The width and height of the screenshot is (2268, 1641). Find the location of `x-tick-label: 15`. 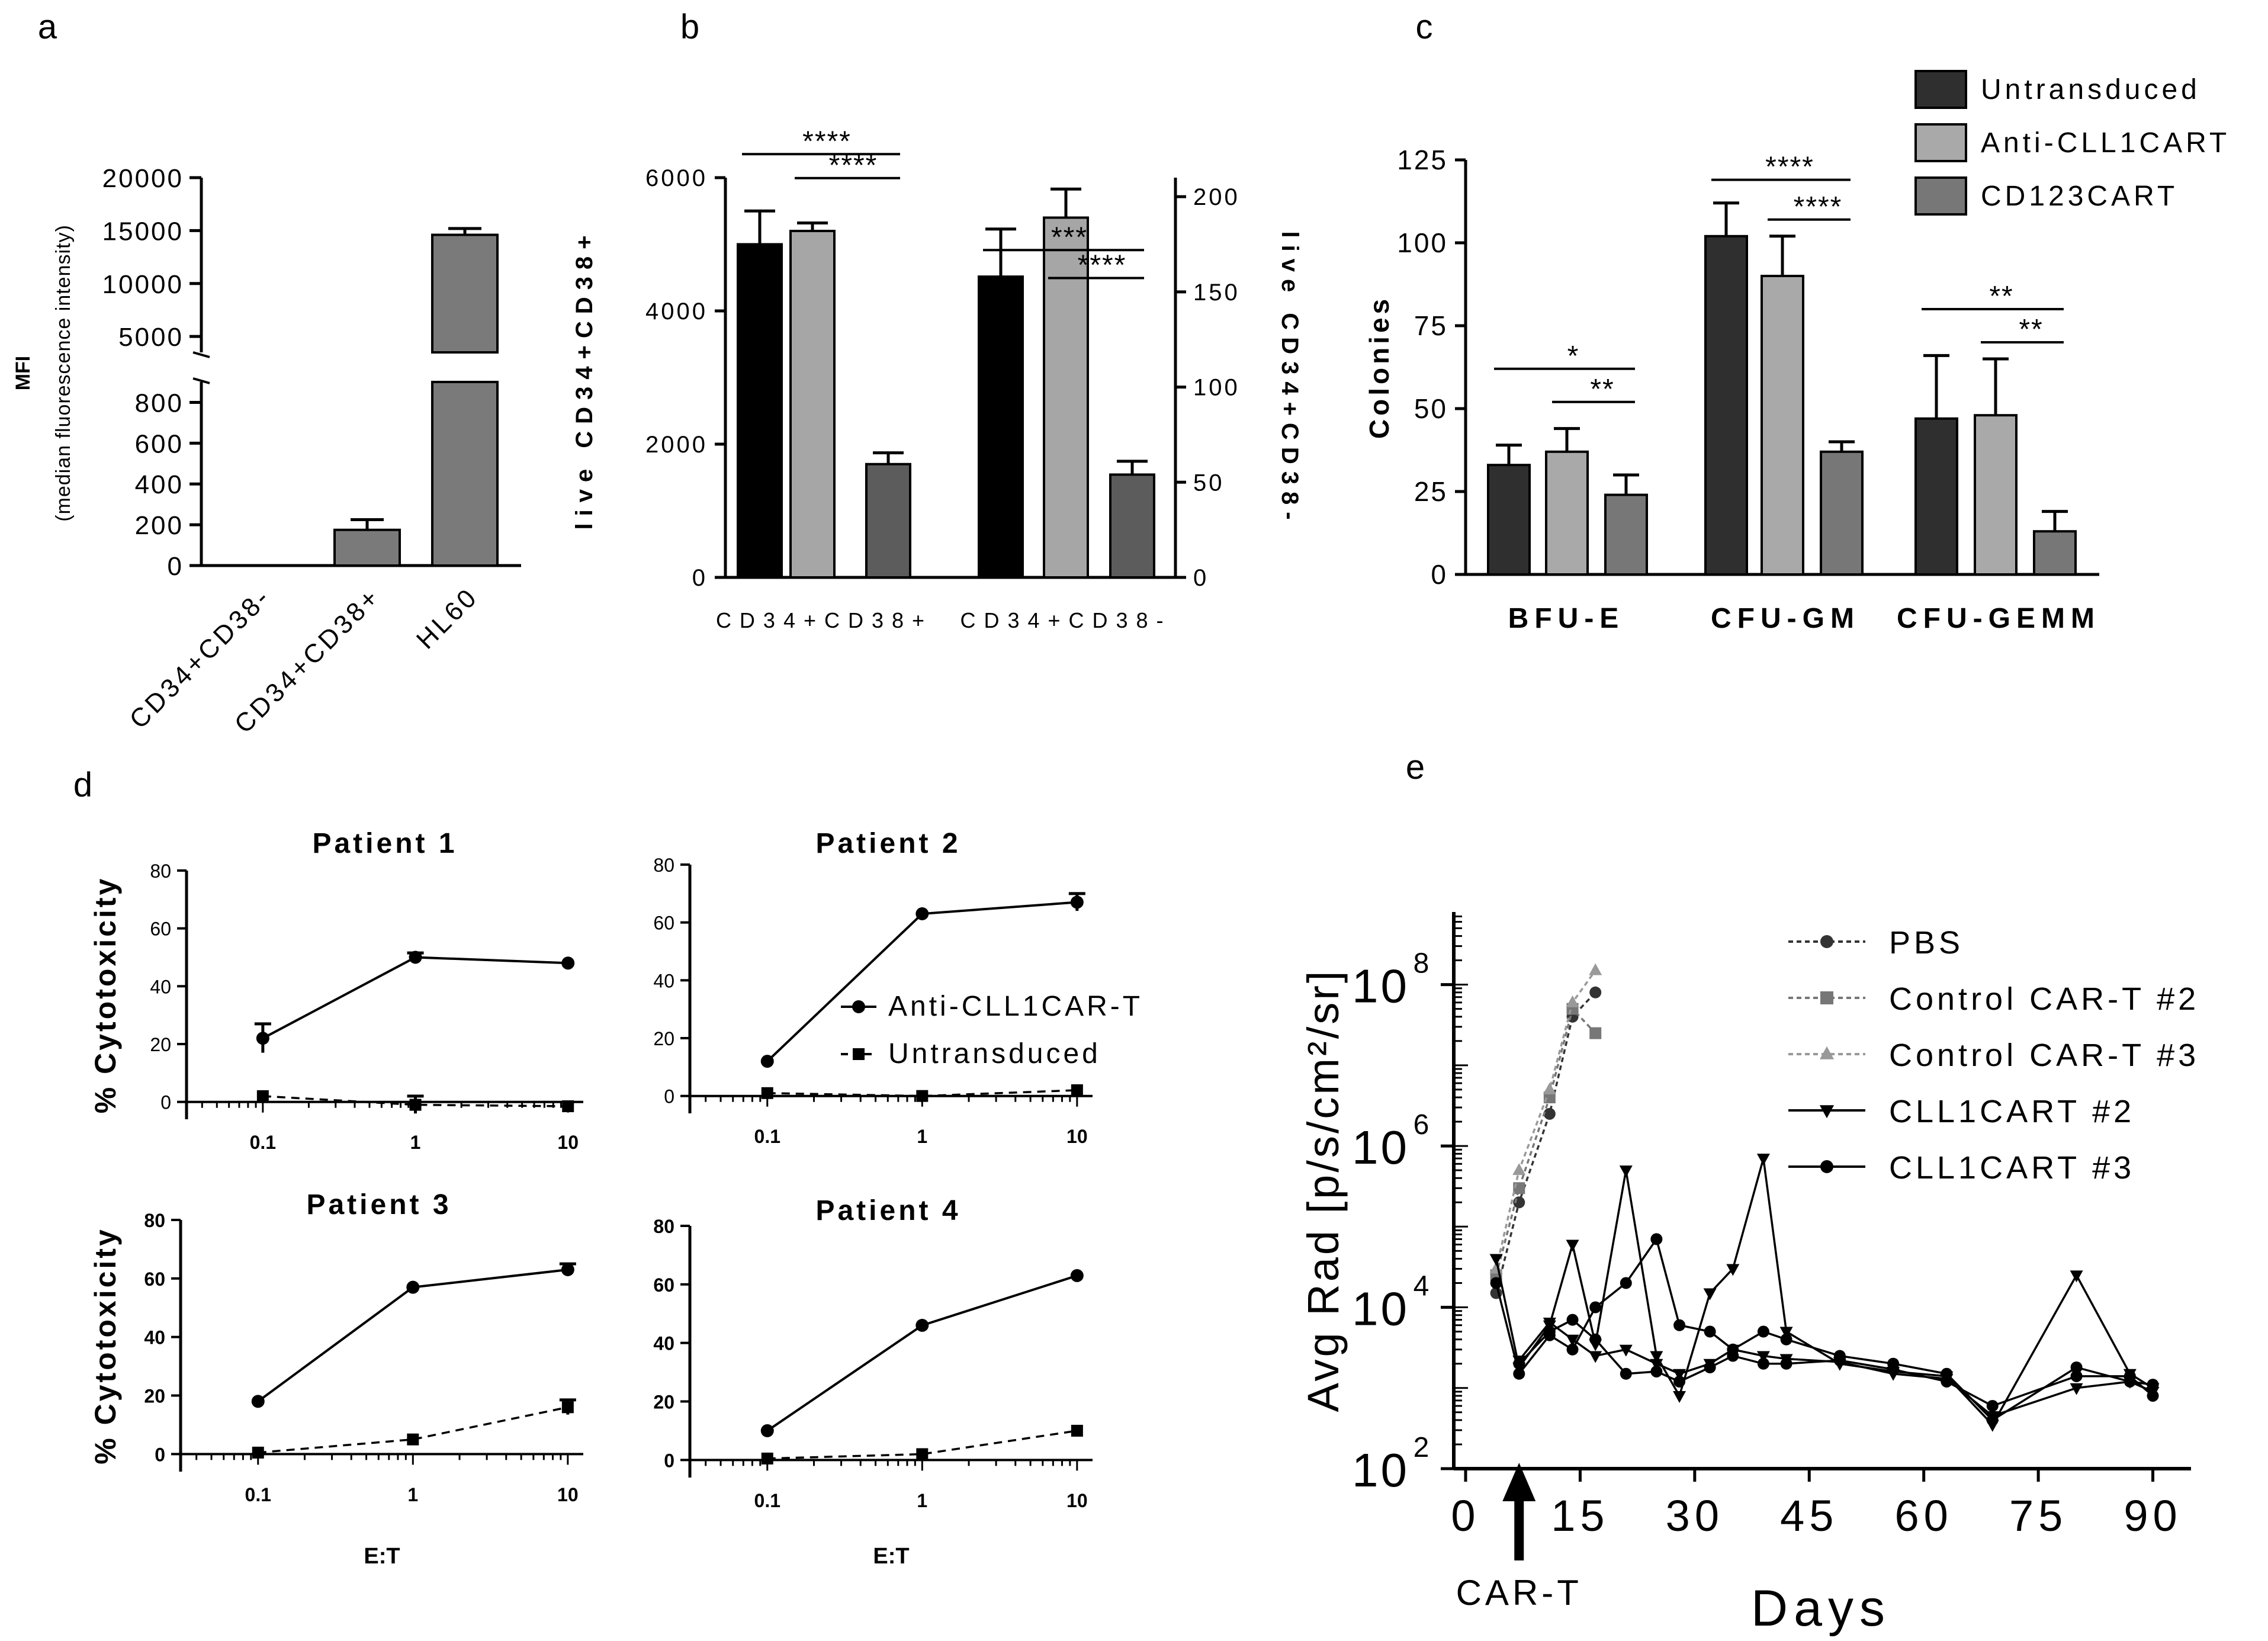

x-tick-label: 15 is located at coordinates (1580, 1516).